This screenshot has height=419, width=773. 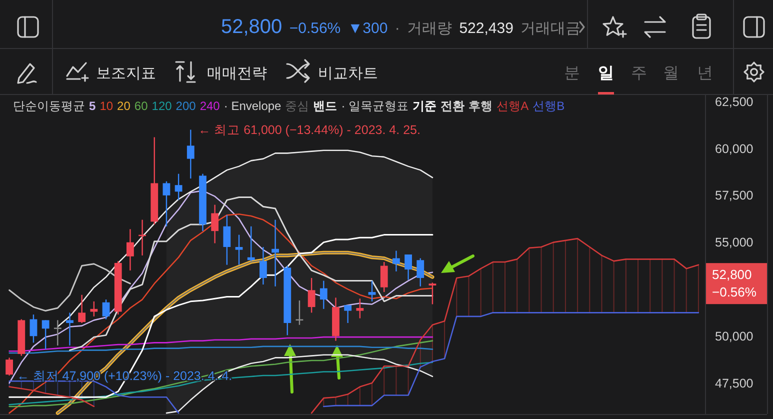 I want to click on text: 60, so click(x=141, y=106).